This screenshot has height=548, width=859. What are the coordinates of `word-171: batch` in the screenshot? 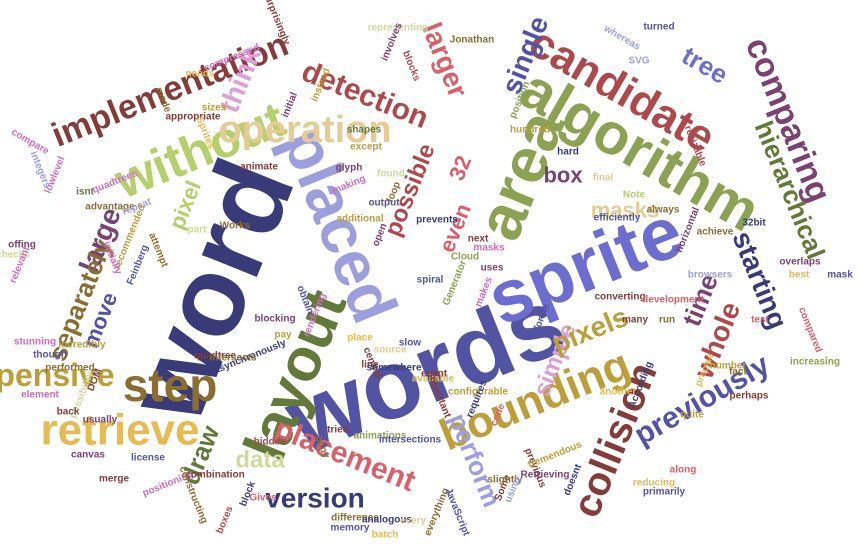 It's located at (385, 535).